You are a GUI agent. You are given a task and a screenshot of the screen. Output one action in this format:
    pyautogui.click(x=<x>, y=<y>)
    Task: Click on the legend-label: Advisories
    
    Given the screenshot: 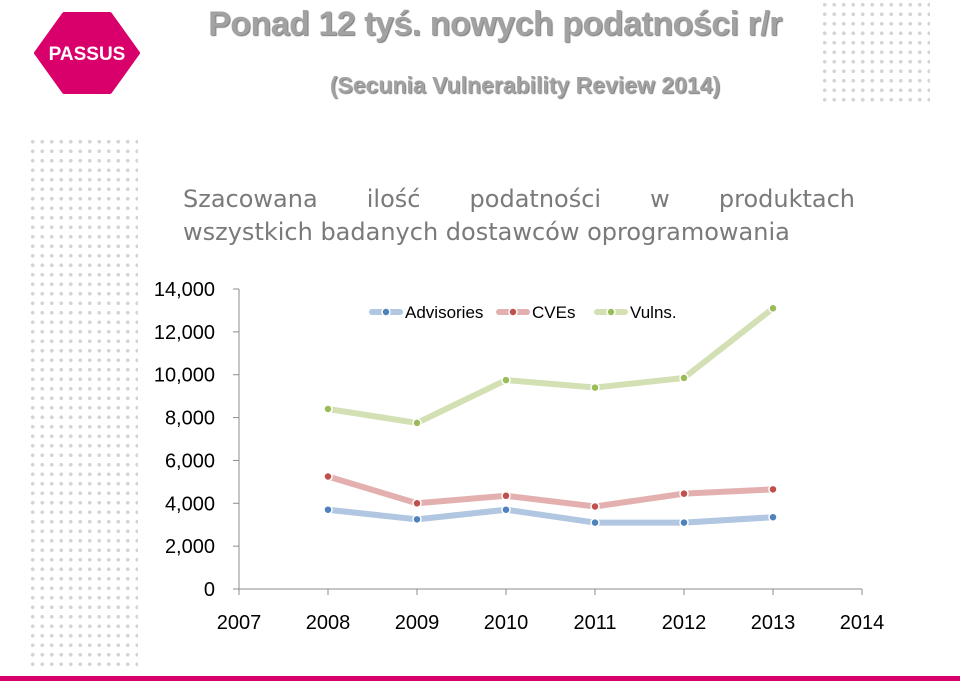 What is the action you would take?
    pyautogui.click(x=444, y=312)
    